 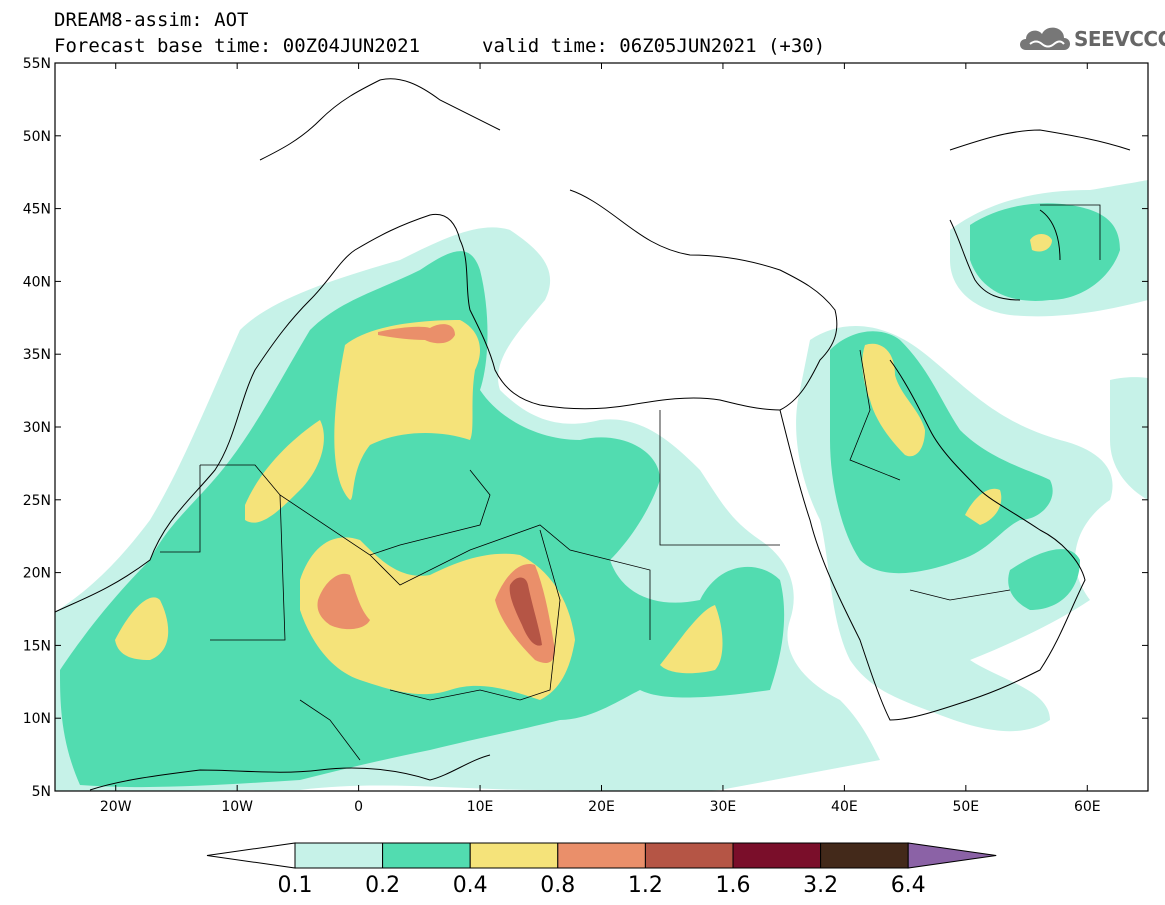 I want to click on colorbar-label: 3.2, so click(x=820, y=885).